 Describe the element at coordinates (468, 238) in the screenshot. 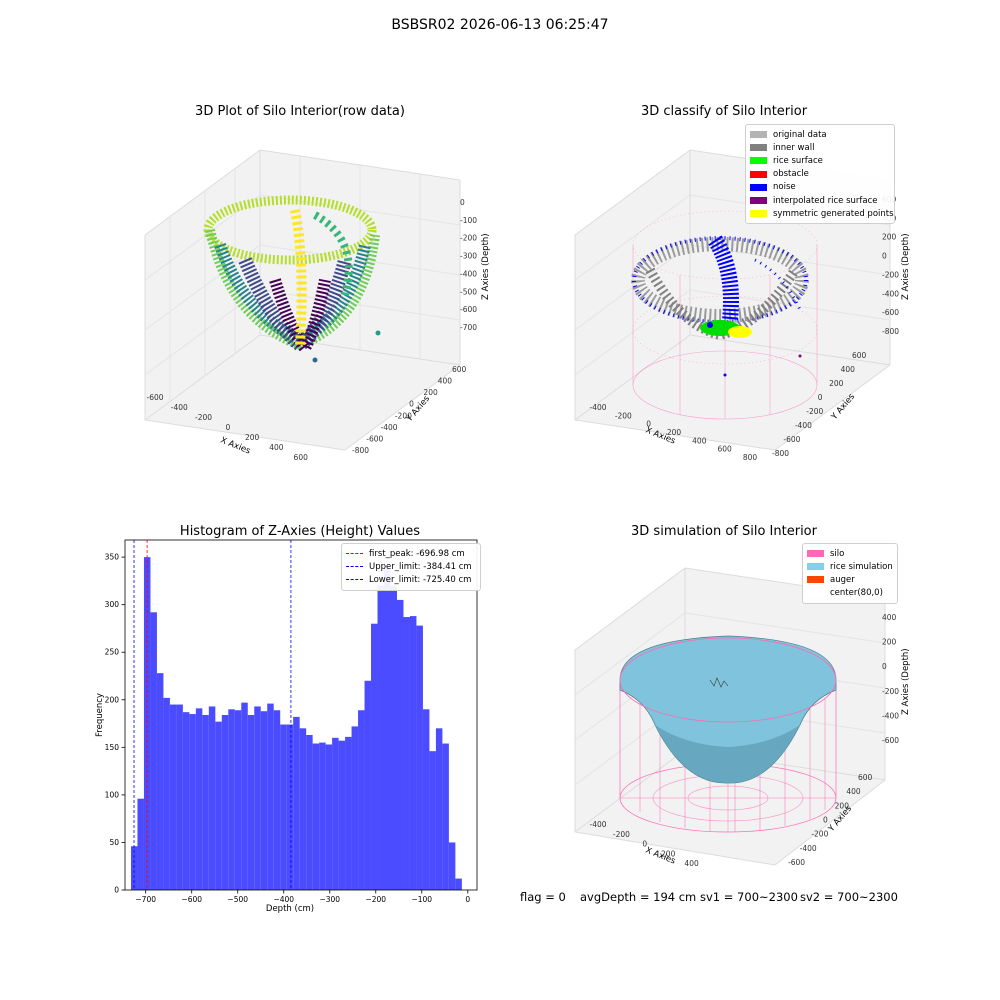

I see `raw-z-tick-label: -200` at that location.